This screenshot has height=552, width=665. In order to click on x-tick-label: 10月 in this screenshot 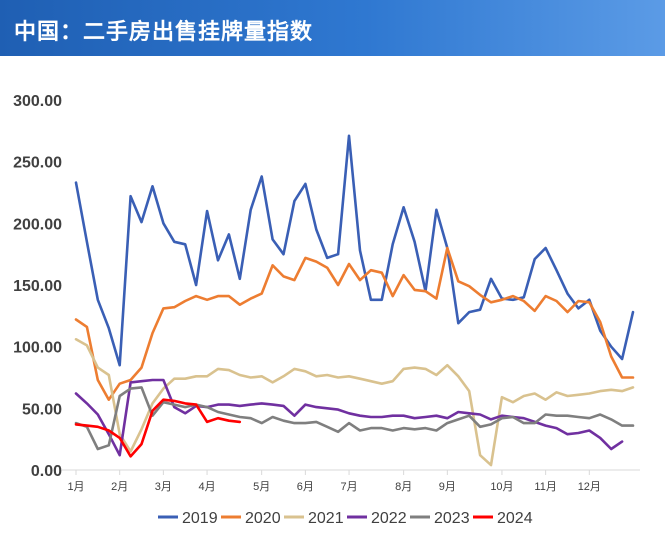, I will do `click(501, 487)`.